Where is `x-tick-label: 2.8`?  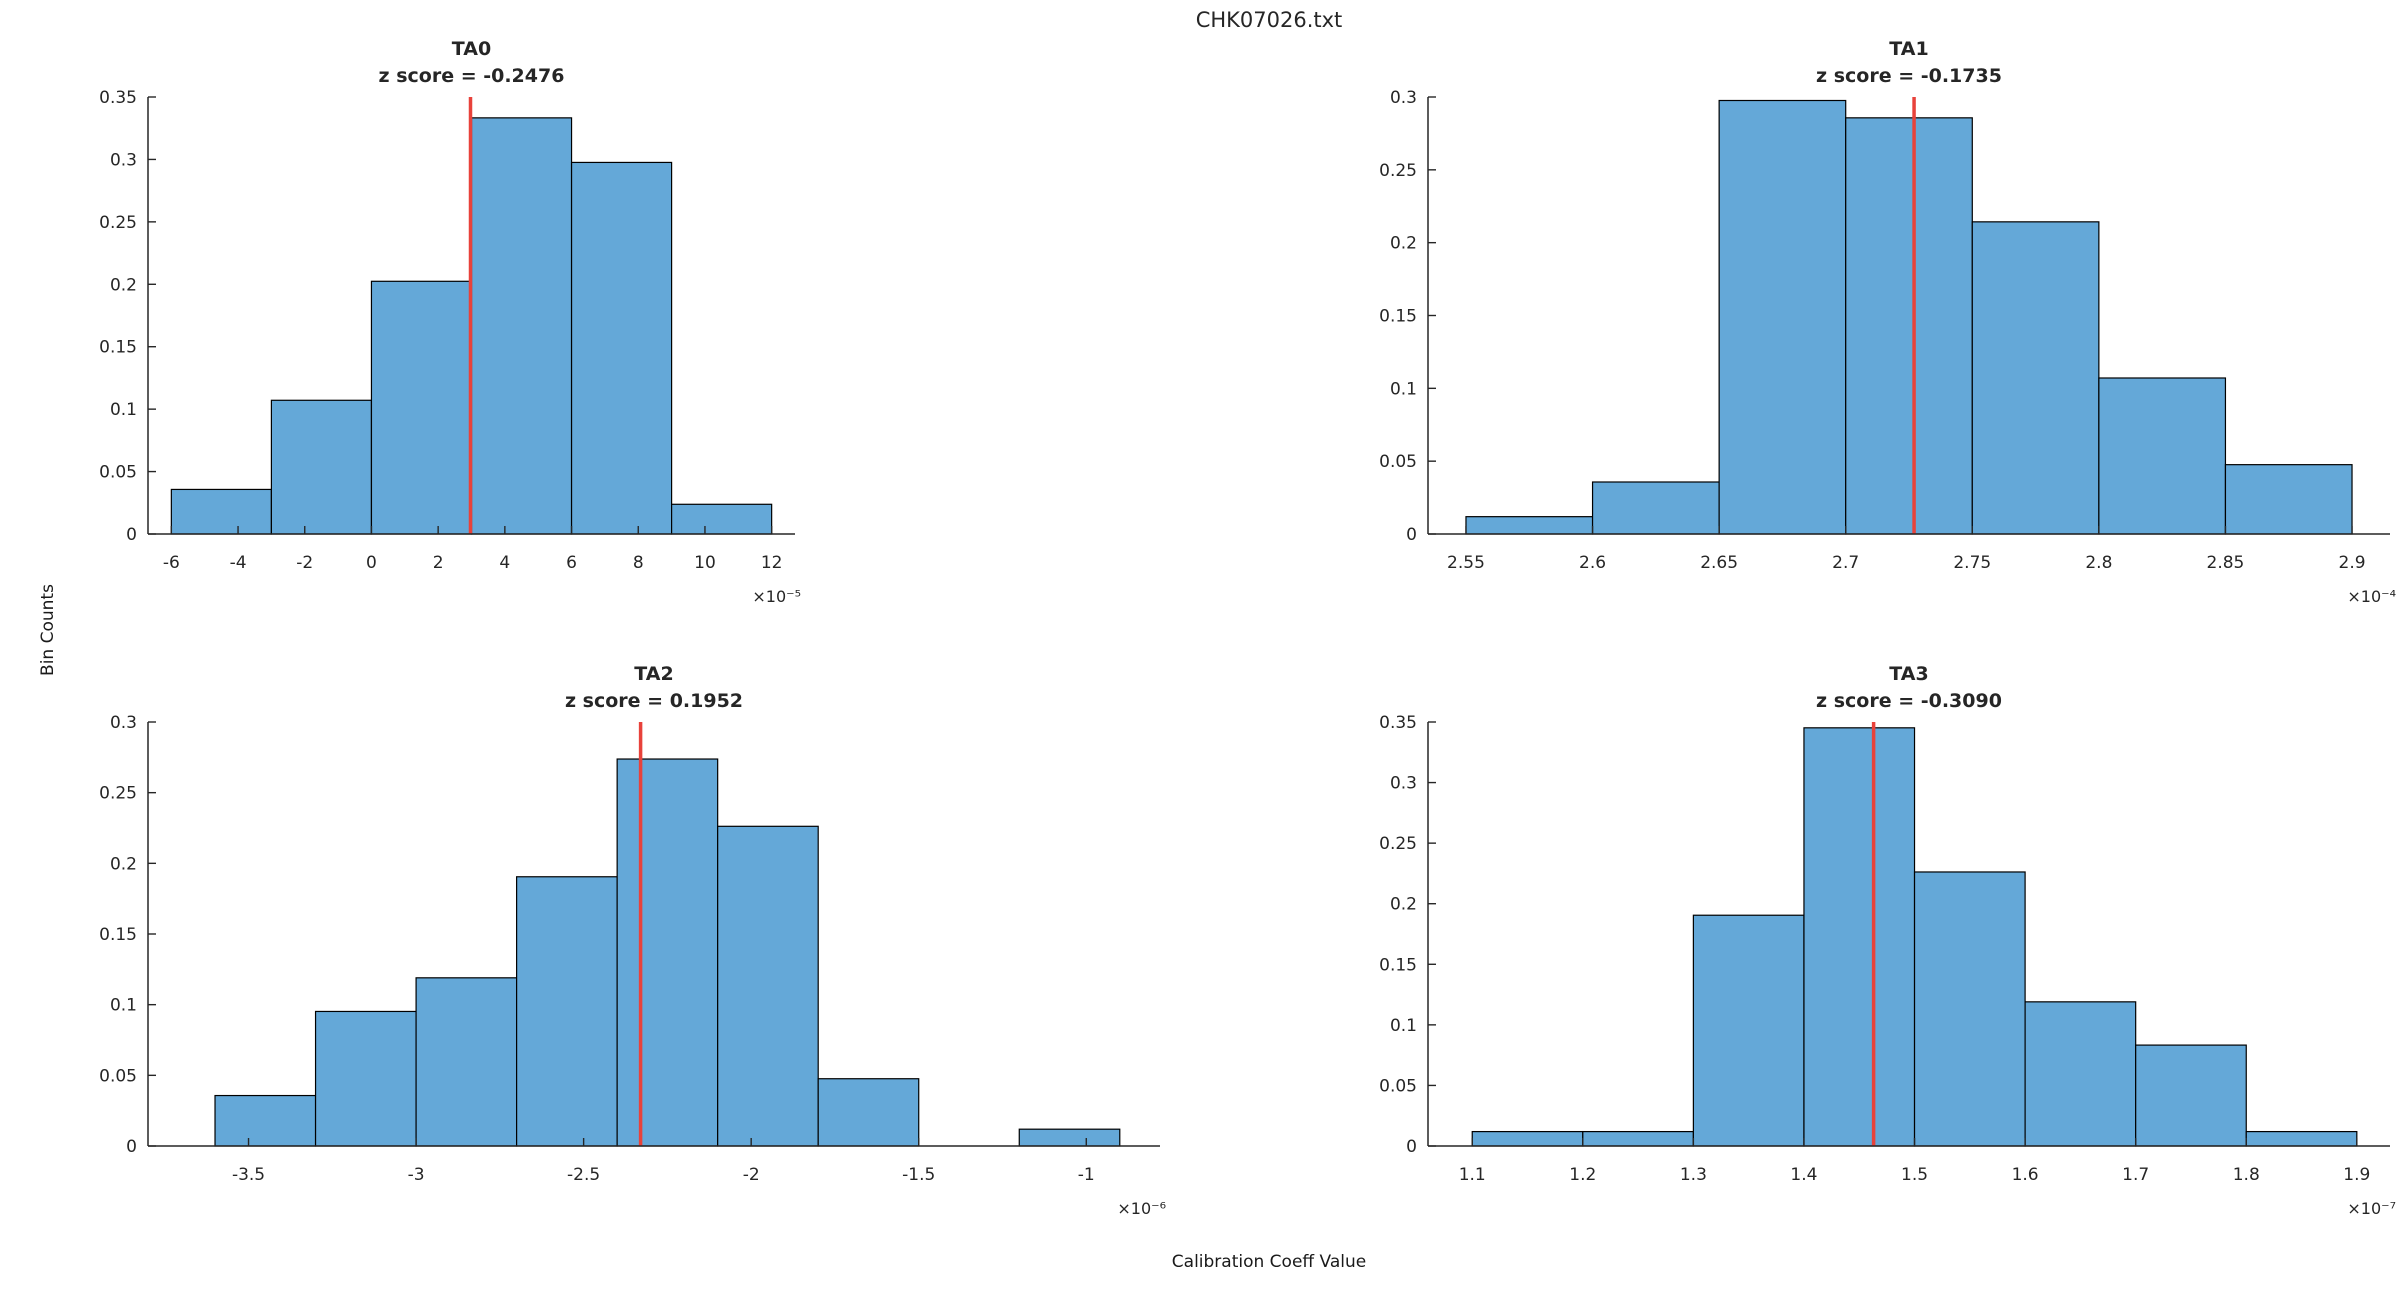
x-tick-label: 2.8 is located at coordinates (2098, 563).